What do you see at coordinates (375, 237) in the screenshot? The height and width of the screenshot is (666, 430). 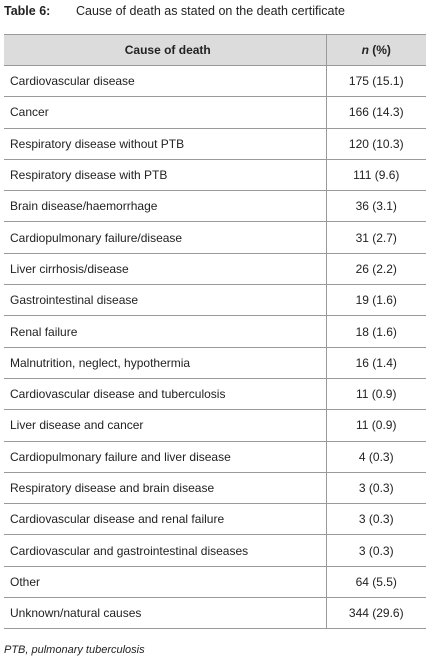 I see `count-cell: 31 (2.7)` at bounding box center [375, 237].